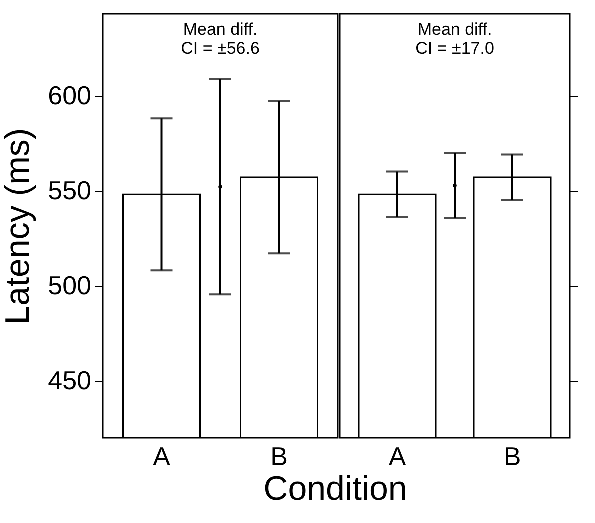  What do you see at coordinates (220, 39) in the screenshot?
I see `annotation: Mean diff. CI = ±56.6` at bounding box center [220, 39].